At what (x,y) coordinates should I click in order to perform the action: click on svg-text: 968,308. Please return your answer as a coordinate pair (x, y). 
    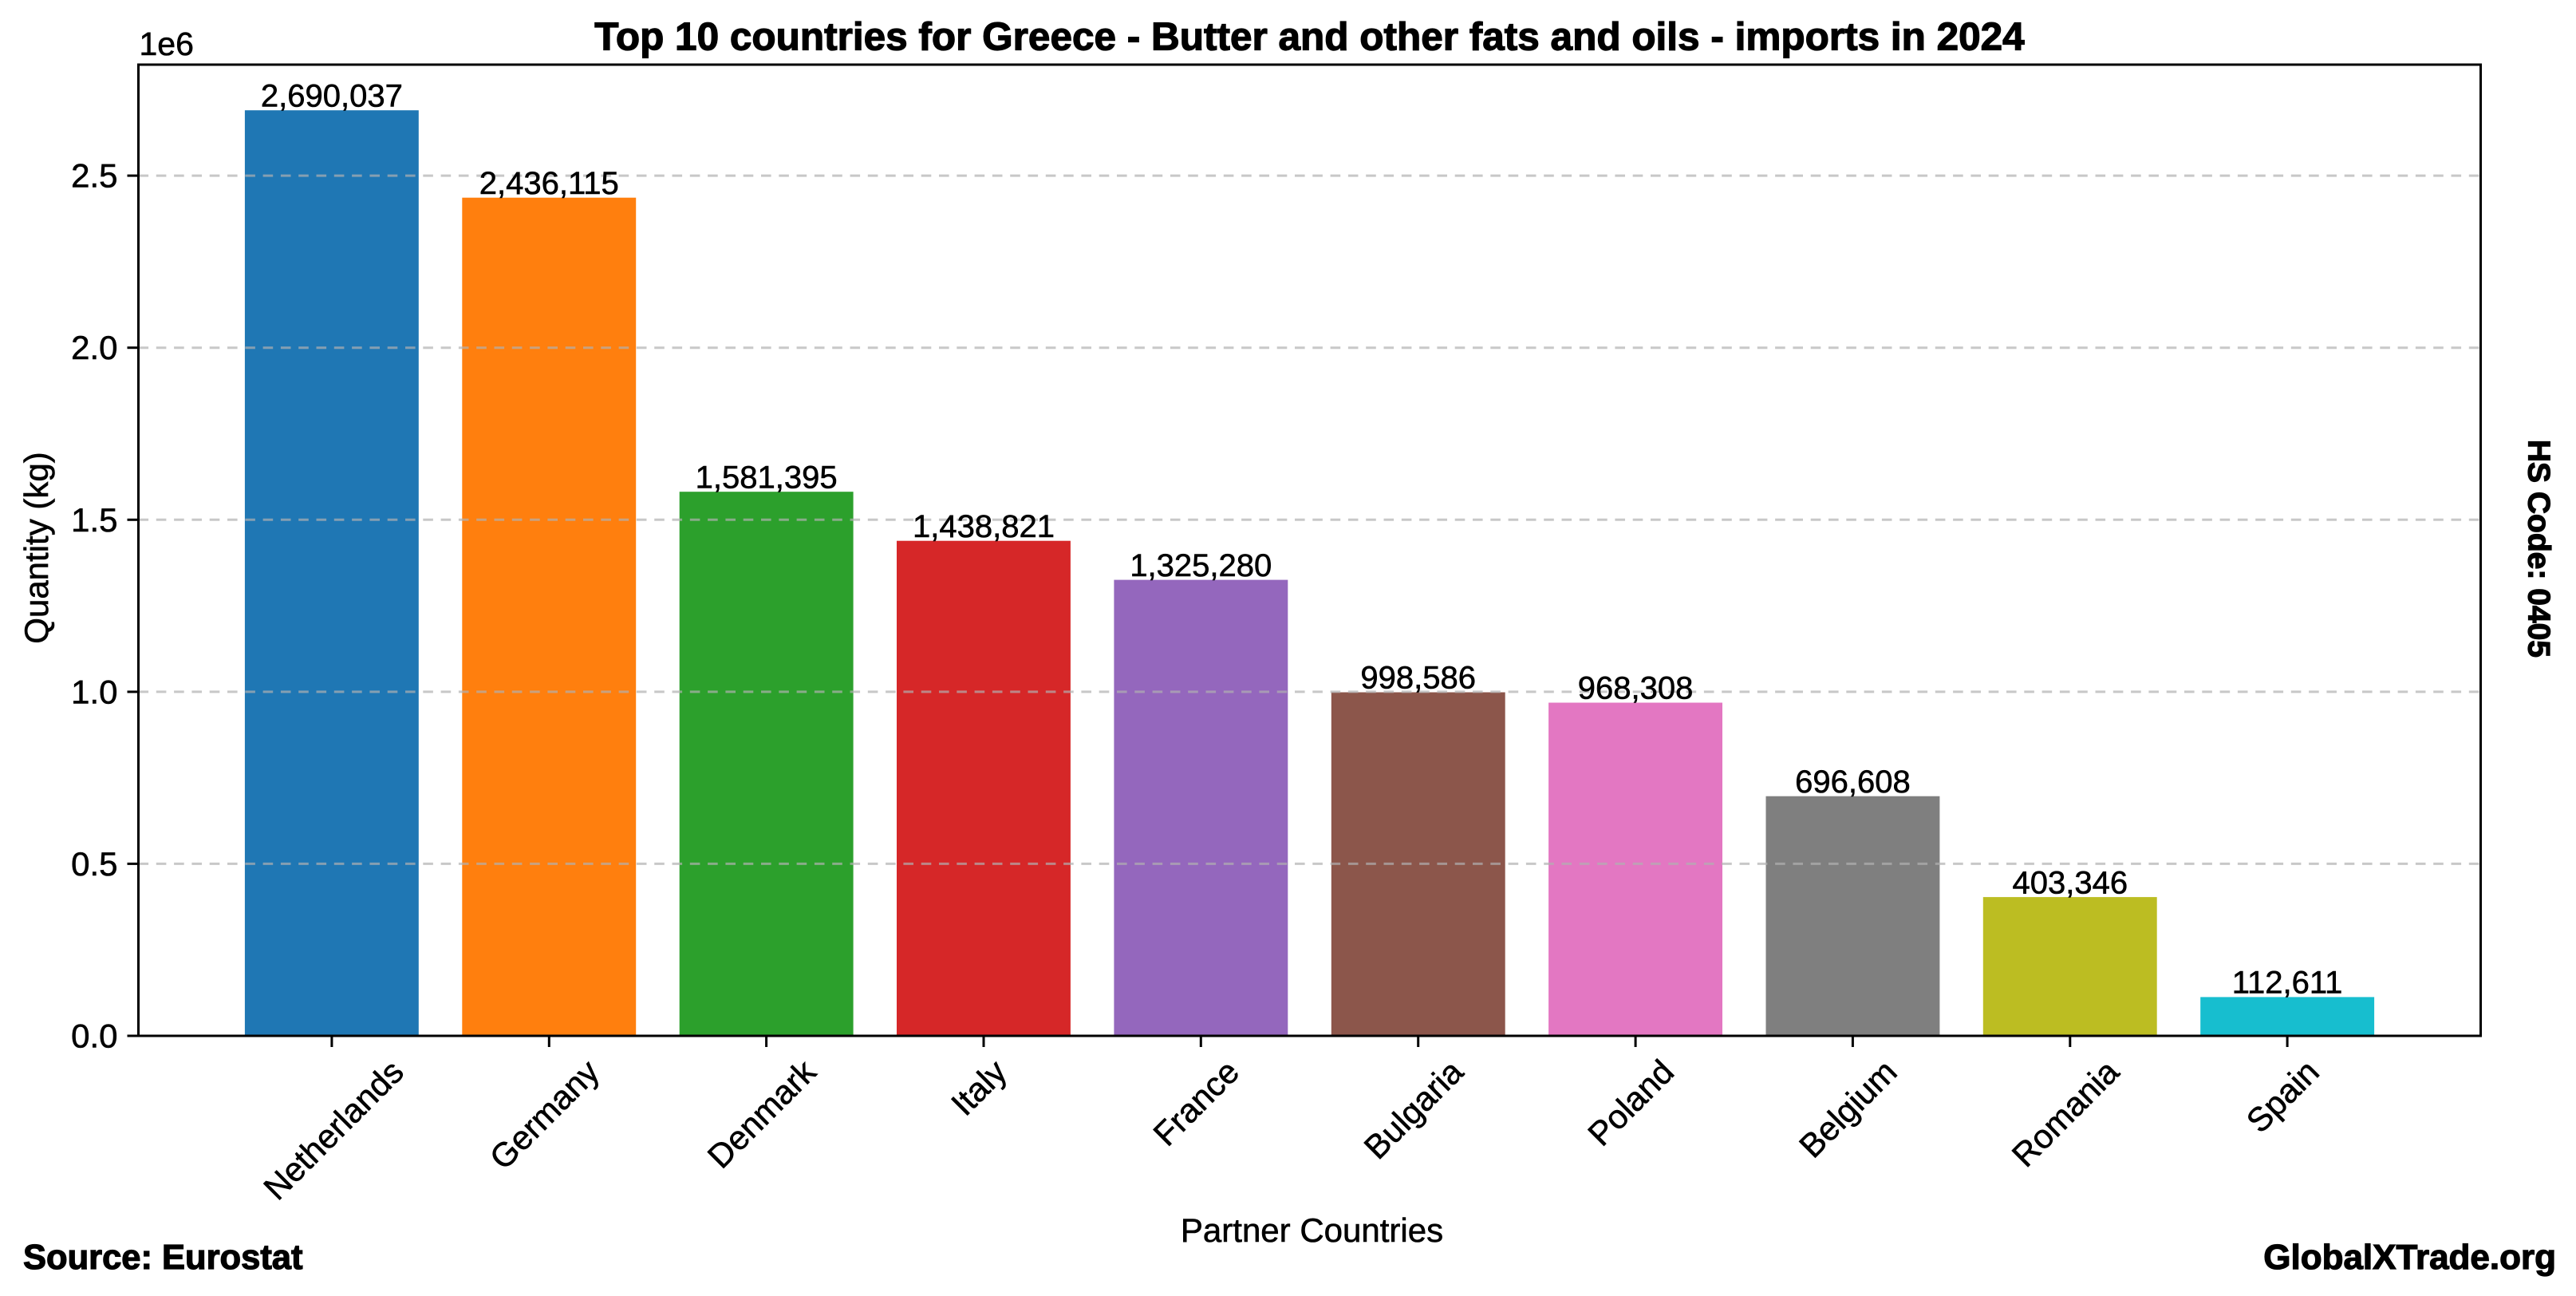
    Looking at the image, I should click on (1636, 688).